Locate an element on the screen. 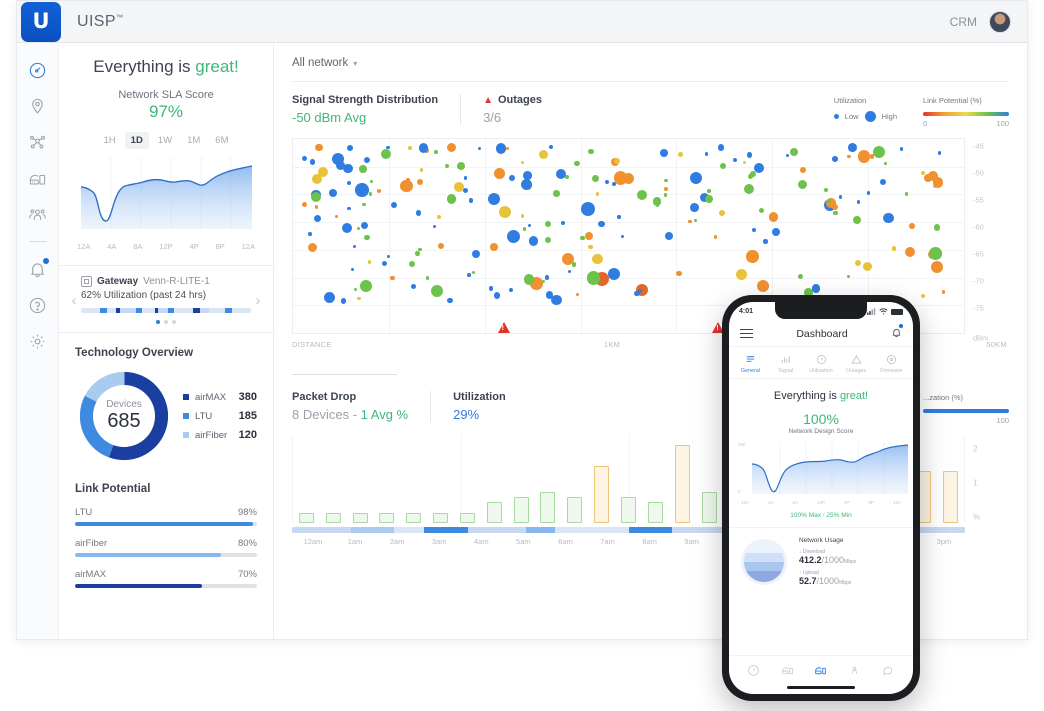 The height and width of the screenshot is (711, 1044). list-icon is located at coordinates (750, 359).